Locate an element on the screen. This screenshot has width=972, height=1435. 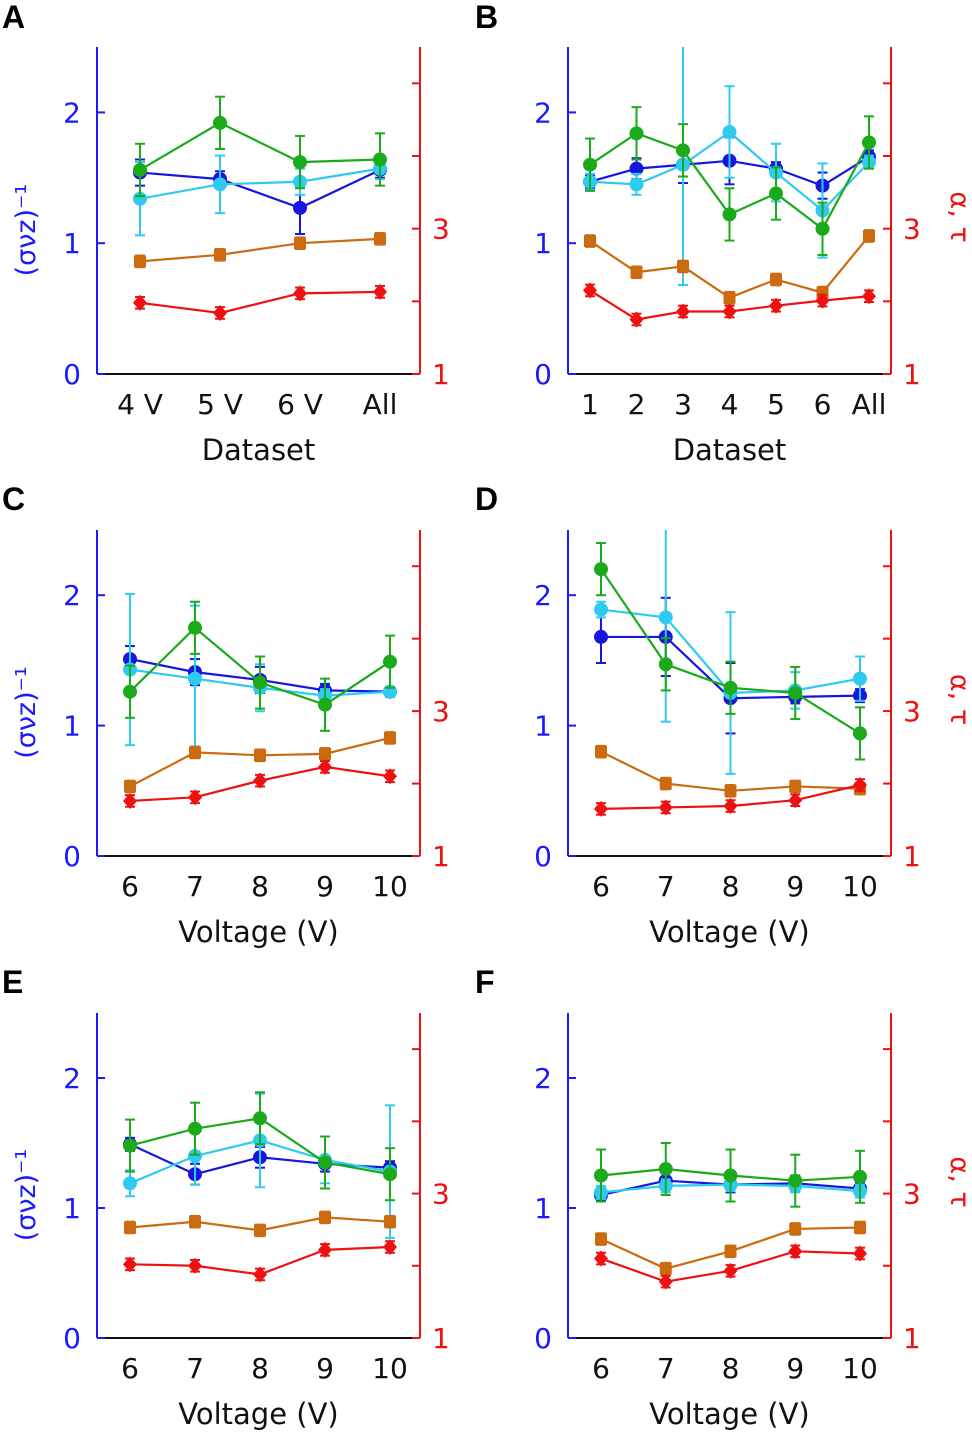
x-axis-label: Dataset is located at coordinates (259, 450).